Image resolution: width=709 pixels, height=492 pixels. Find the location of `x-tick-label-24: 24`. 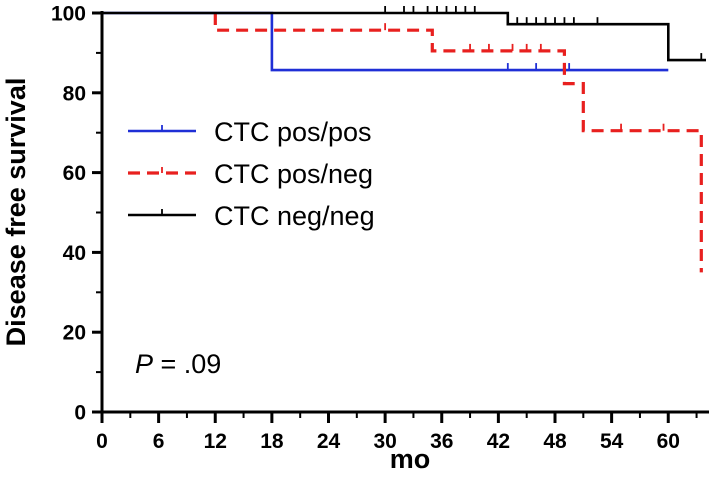

x-tick-label-24: 24 is located at coordinates (329, 441).